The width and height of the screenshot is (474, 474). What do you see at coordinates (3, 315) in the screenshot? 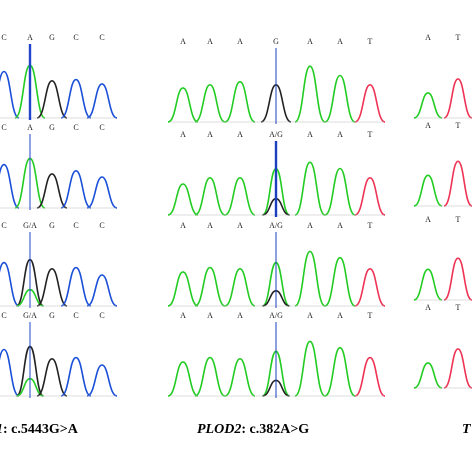
I see `base-label-left-4-1: C` at bounding box center [3, 315].